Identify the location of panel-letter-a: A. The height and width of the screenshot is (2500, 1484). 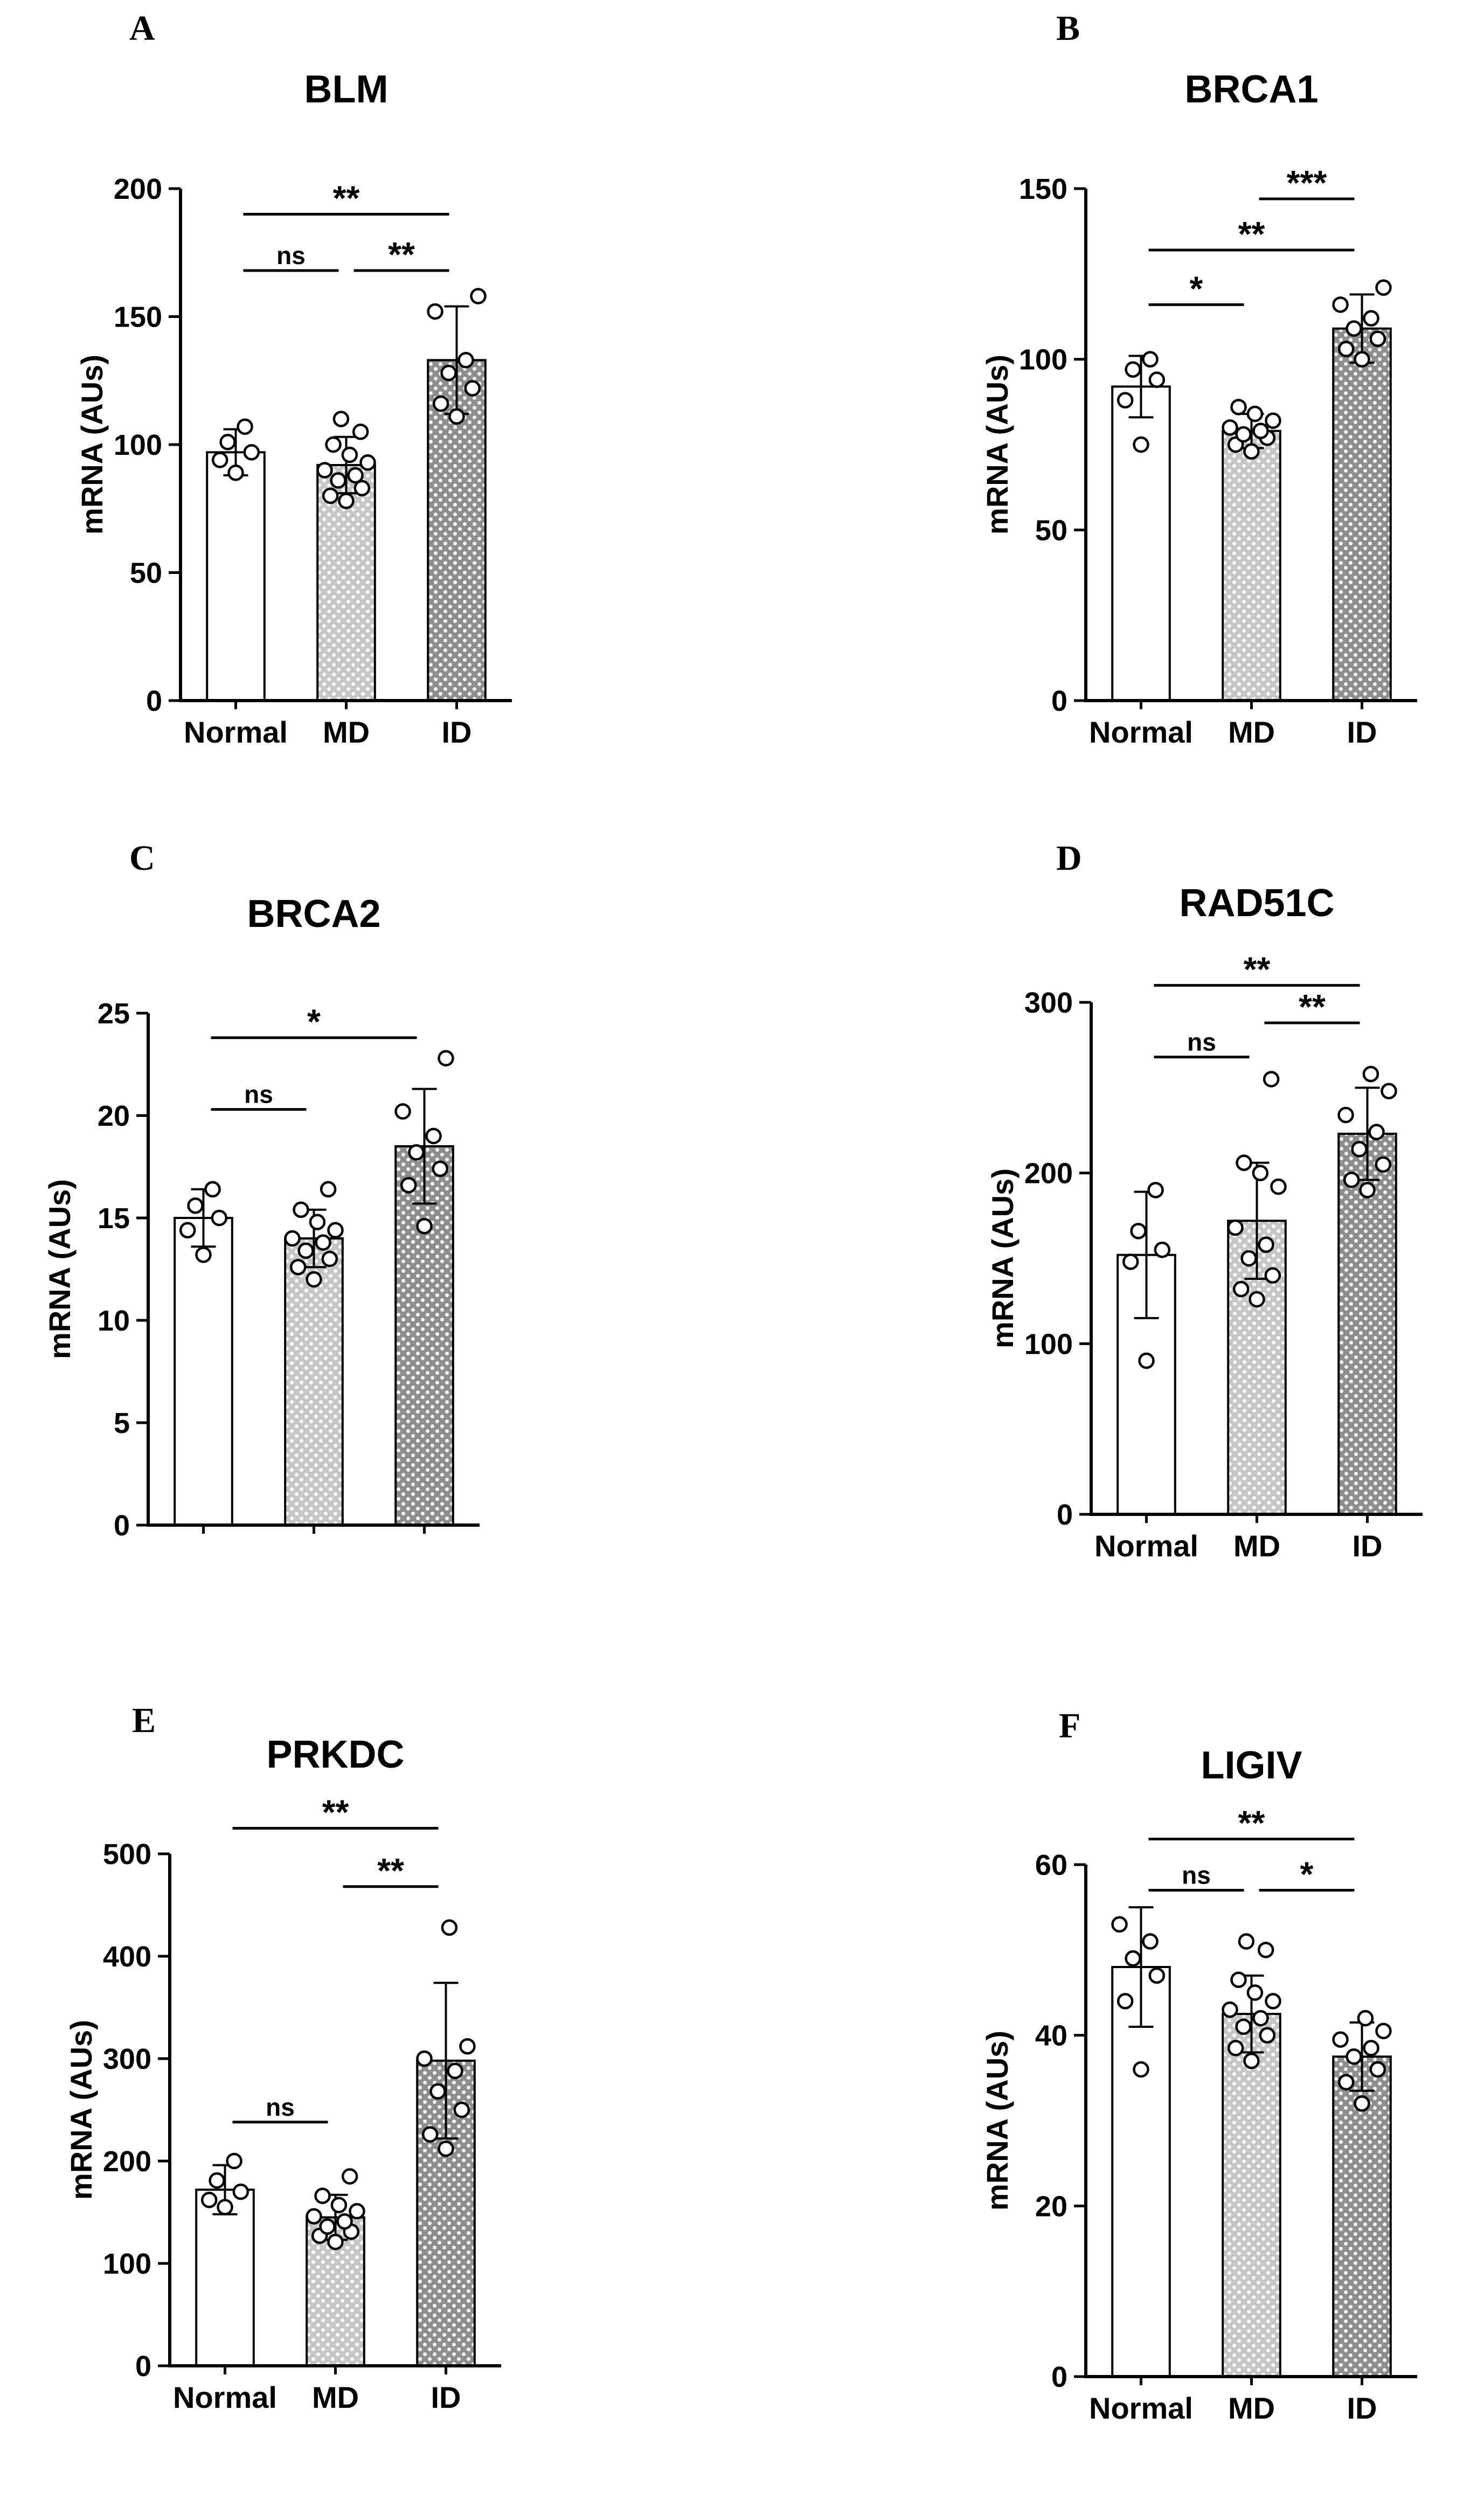
(142, 28).